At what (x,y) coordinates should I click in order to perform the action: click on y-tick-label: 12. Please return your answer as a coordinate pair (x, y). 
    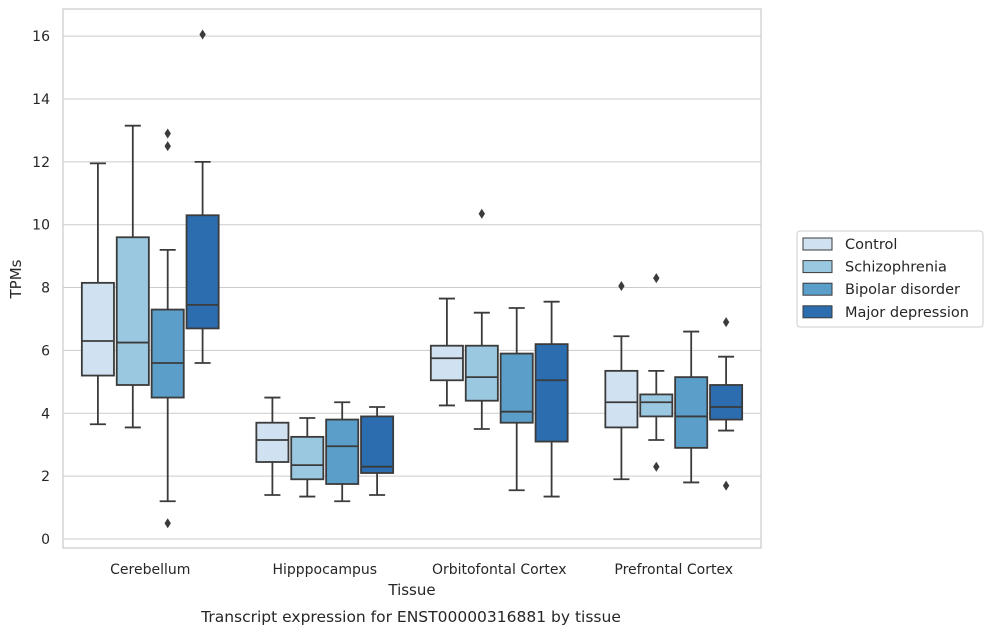
    Looking at the image, I should click on (41, 163).